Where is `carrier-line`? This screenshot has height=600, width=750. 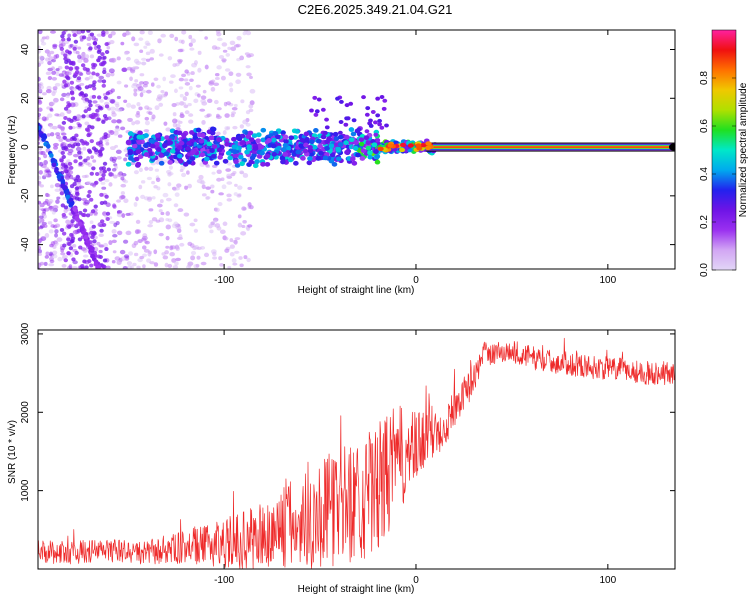
carrier-line is located at coordinates (550, 147).